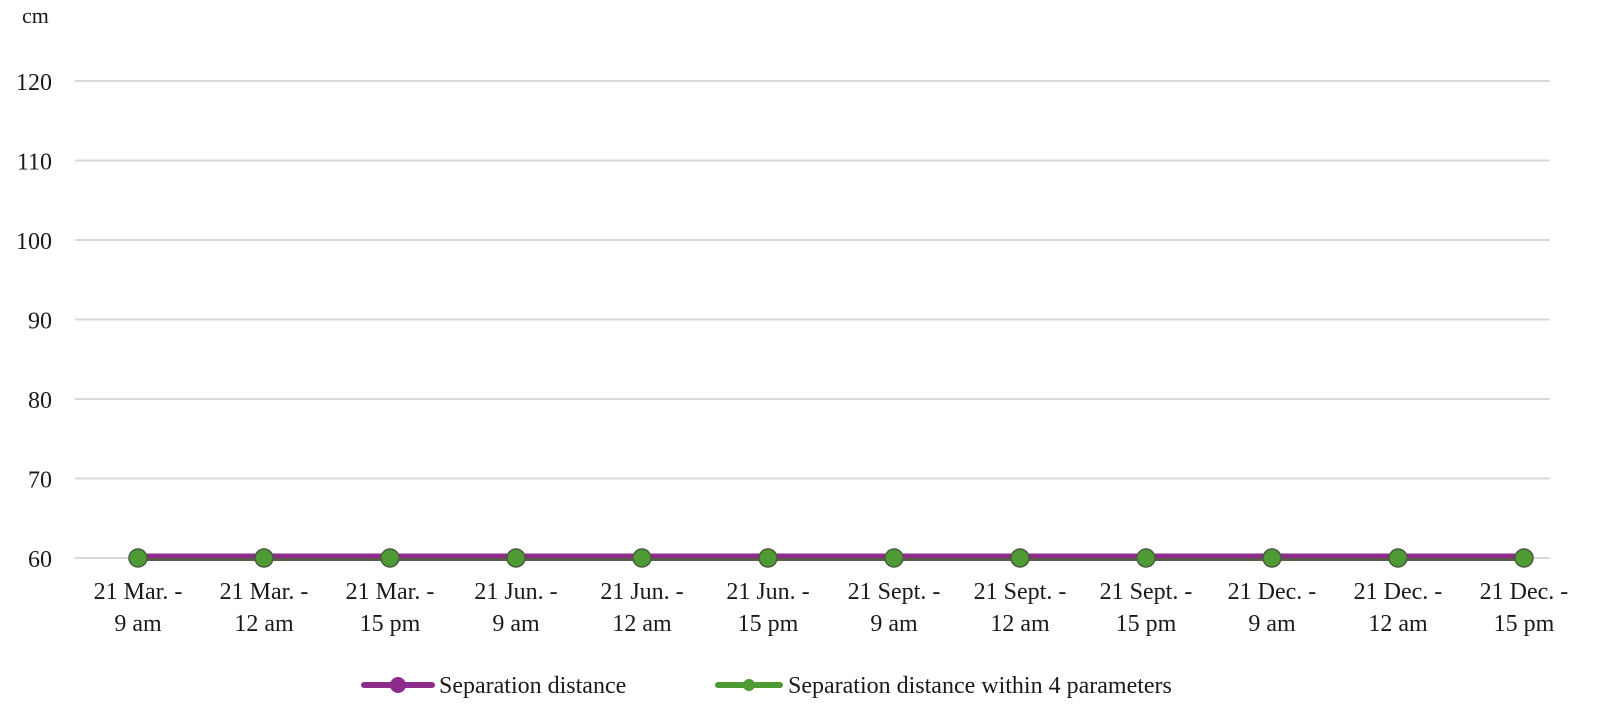 This screenshot has height=727, width=1600. Describe the element at coordinates (831, 558) in the screenshot. I see `series-layer` at that location.